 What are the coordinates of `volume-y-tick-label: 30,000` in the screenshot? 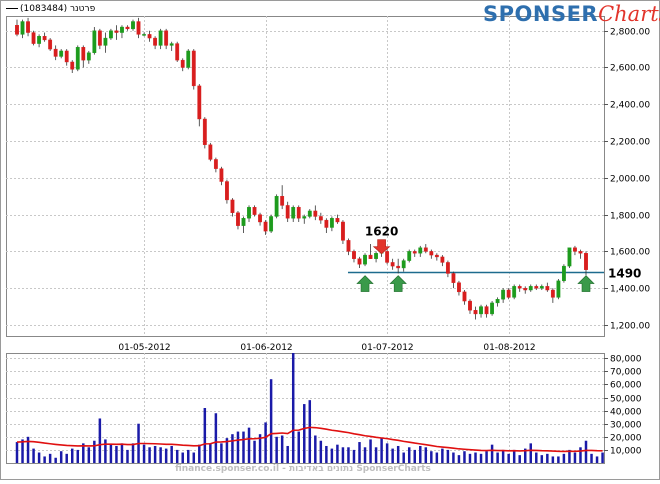 It's located at (626, 426).